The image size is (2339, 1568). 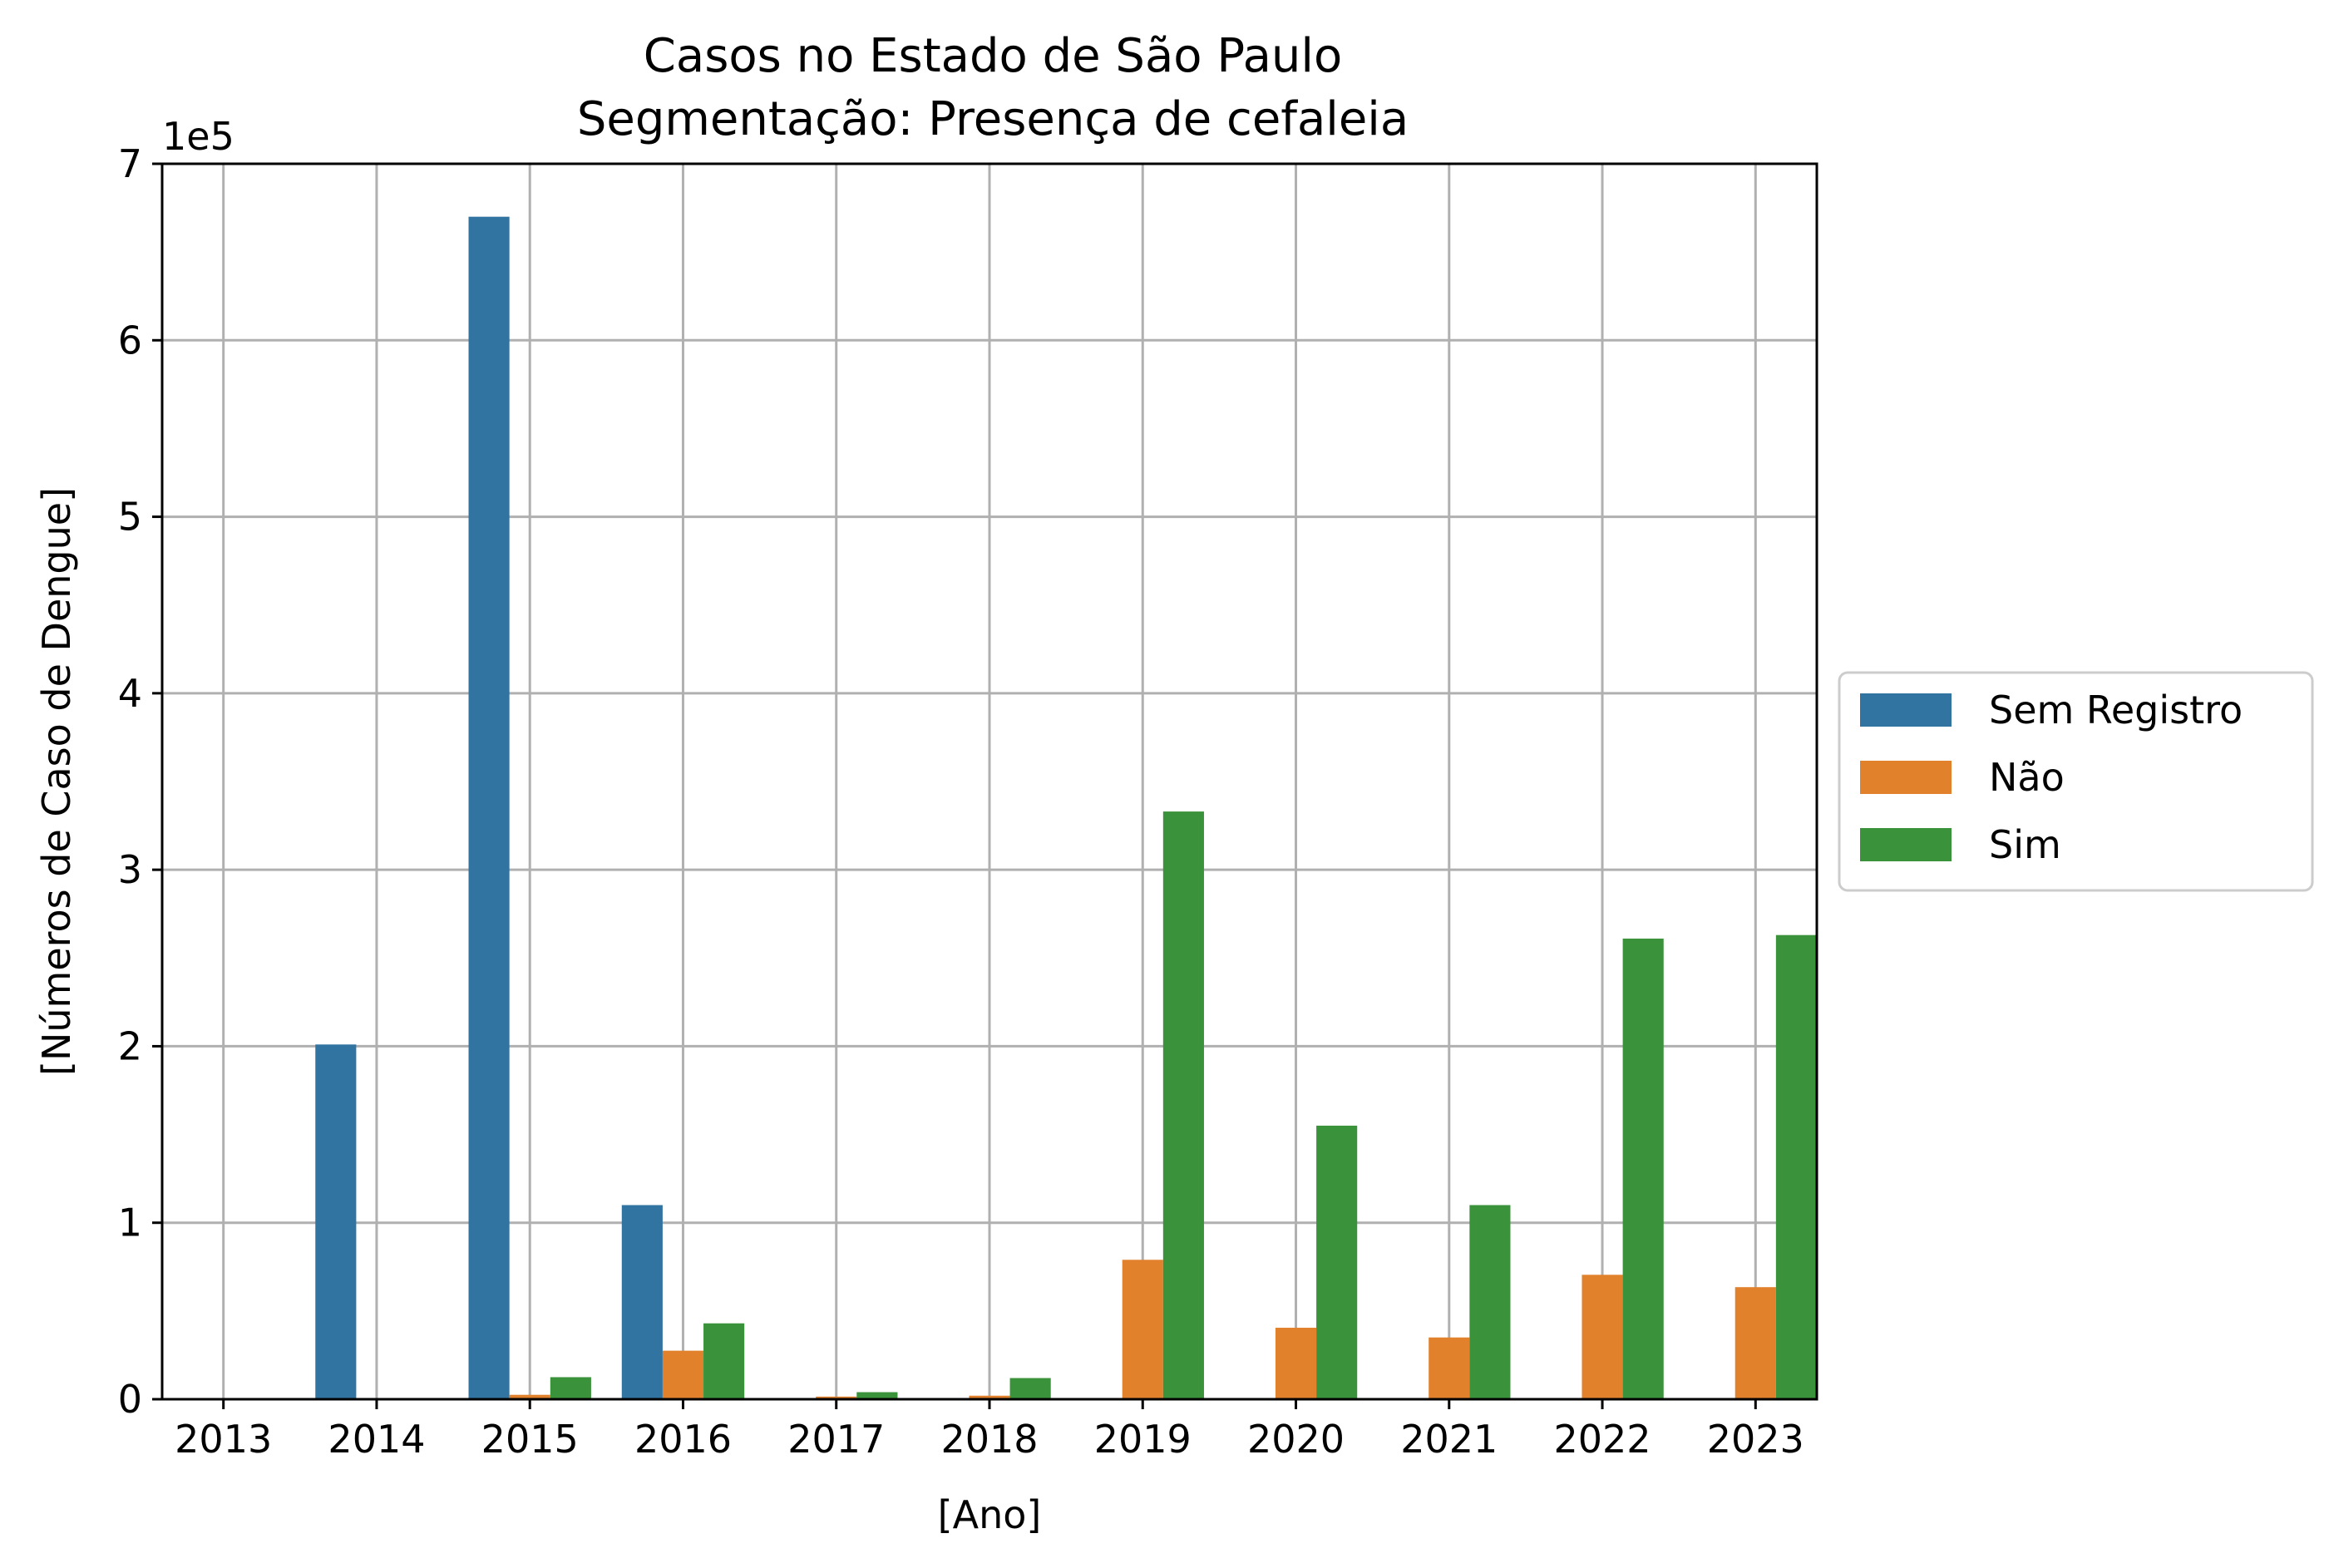 I want to click on y-tick-label: 7, so click(x=130, y=163).